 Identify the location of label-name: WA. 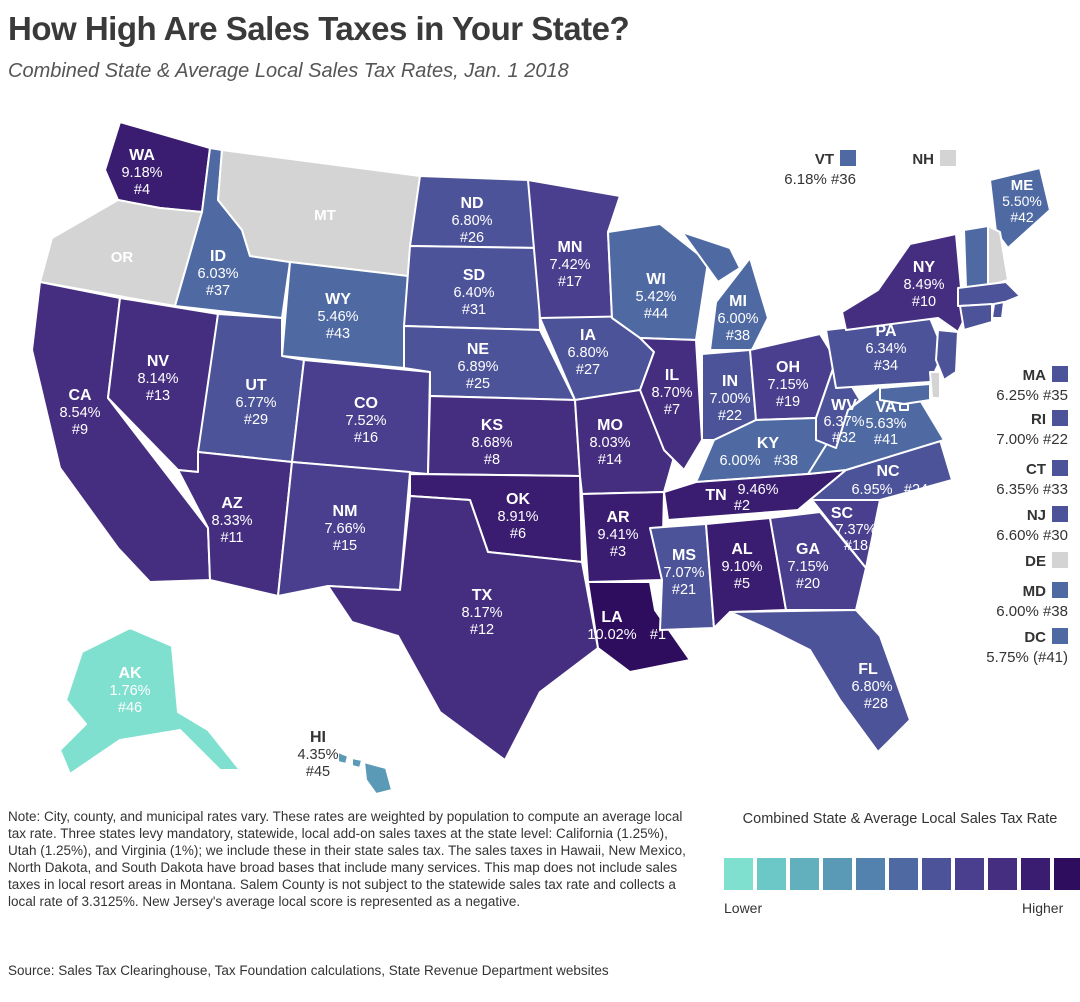
(142, 155).